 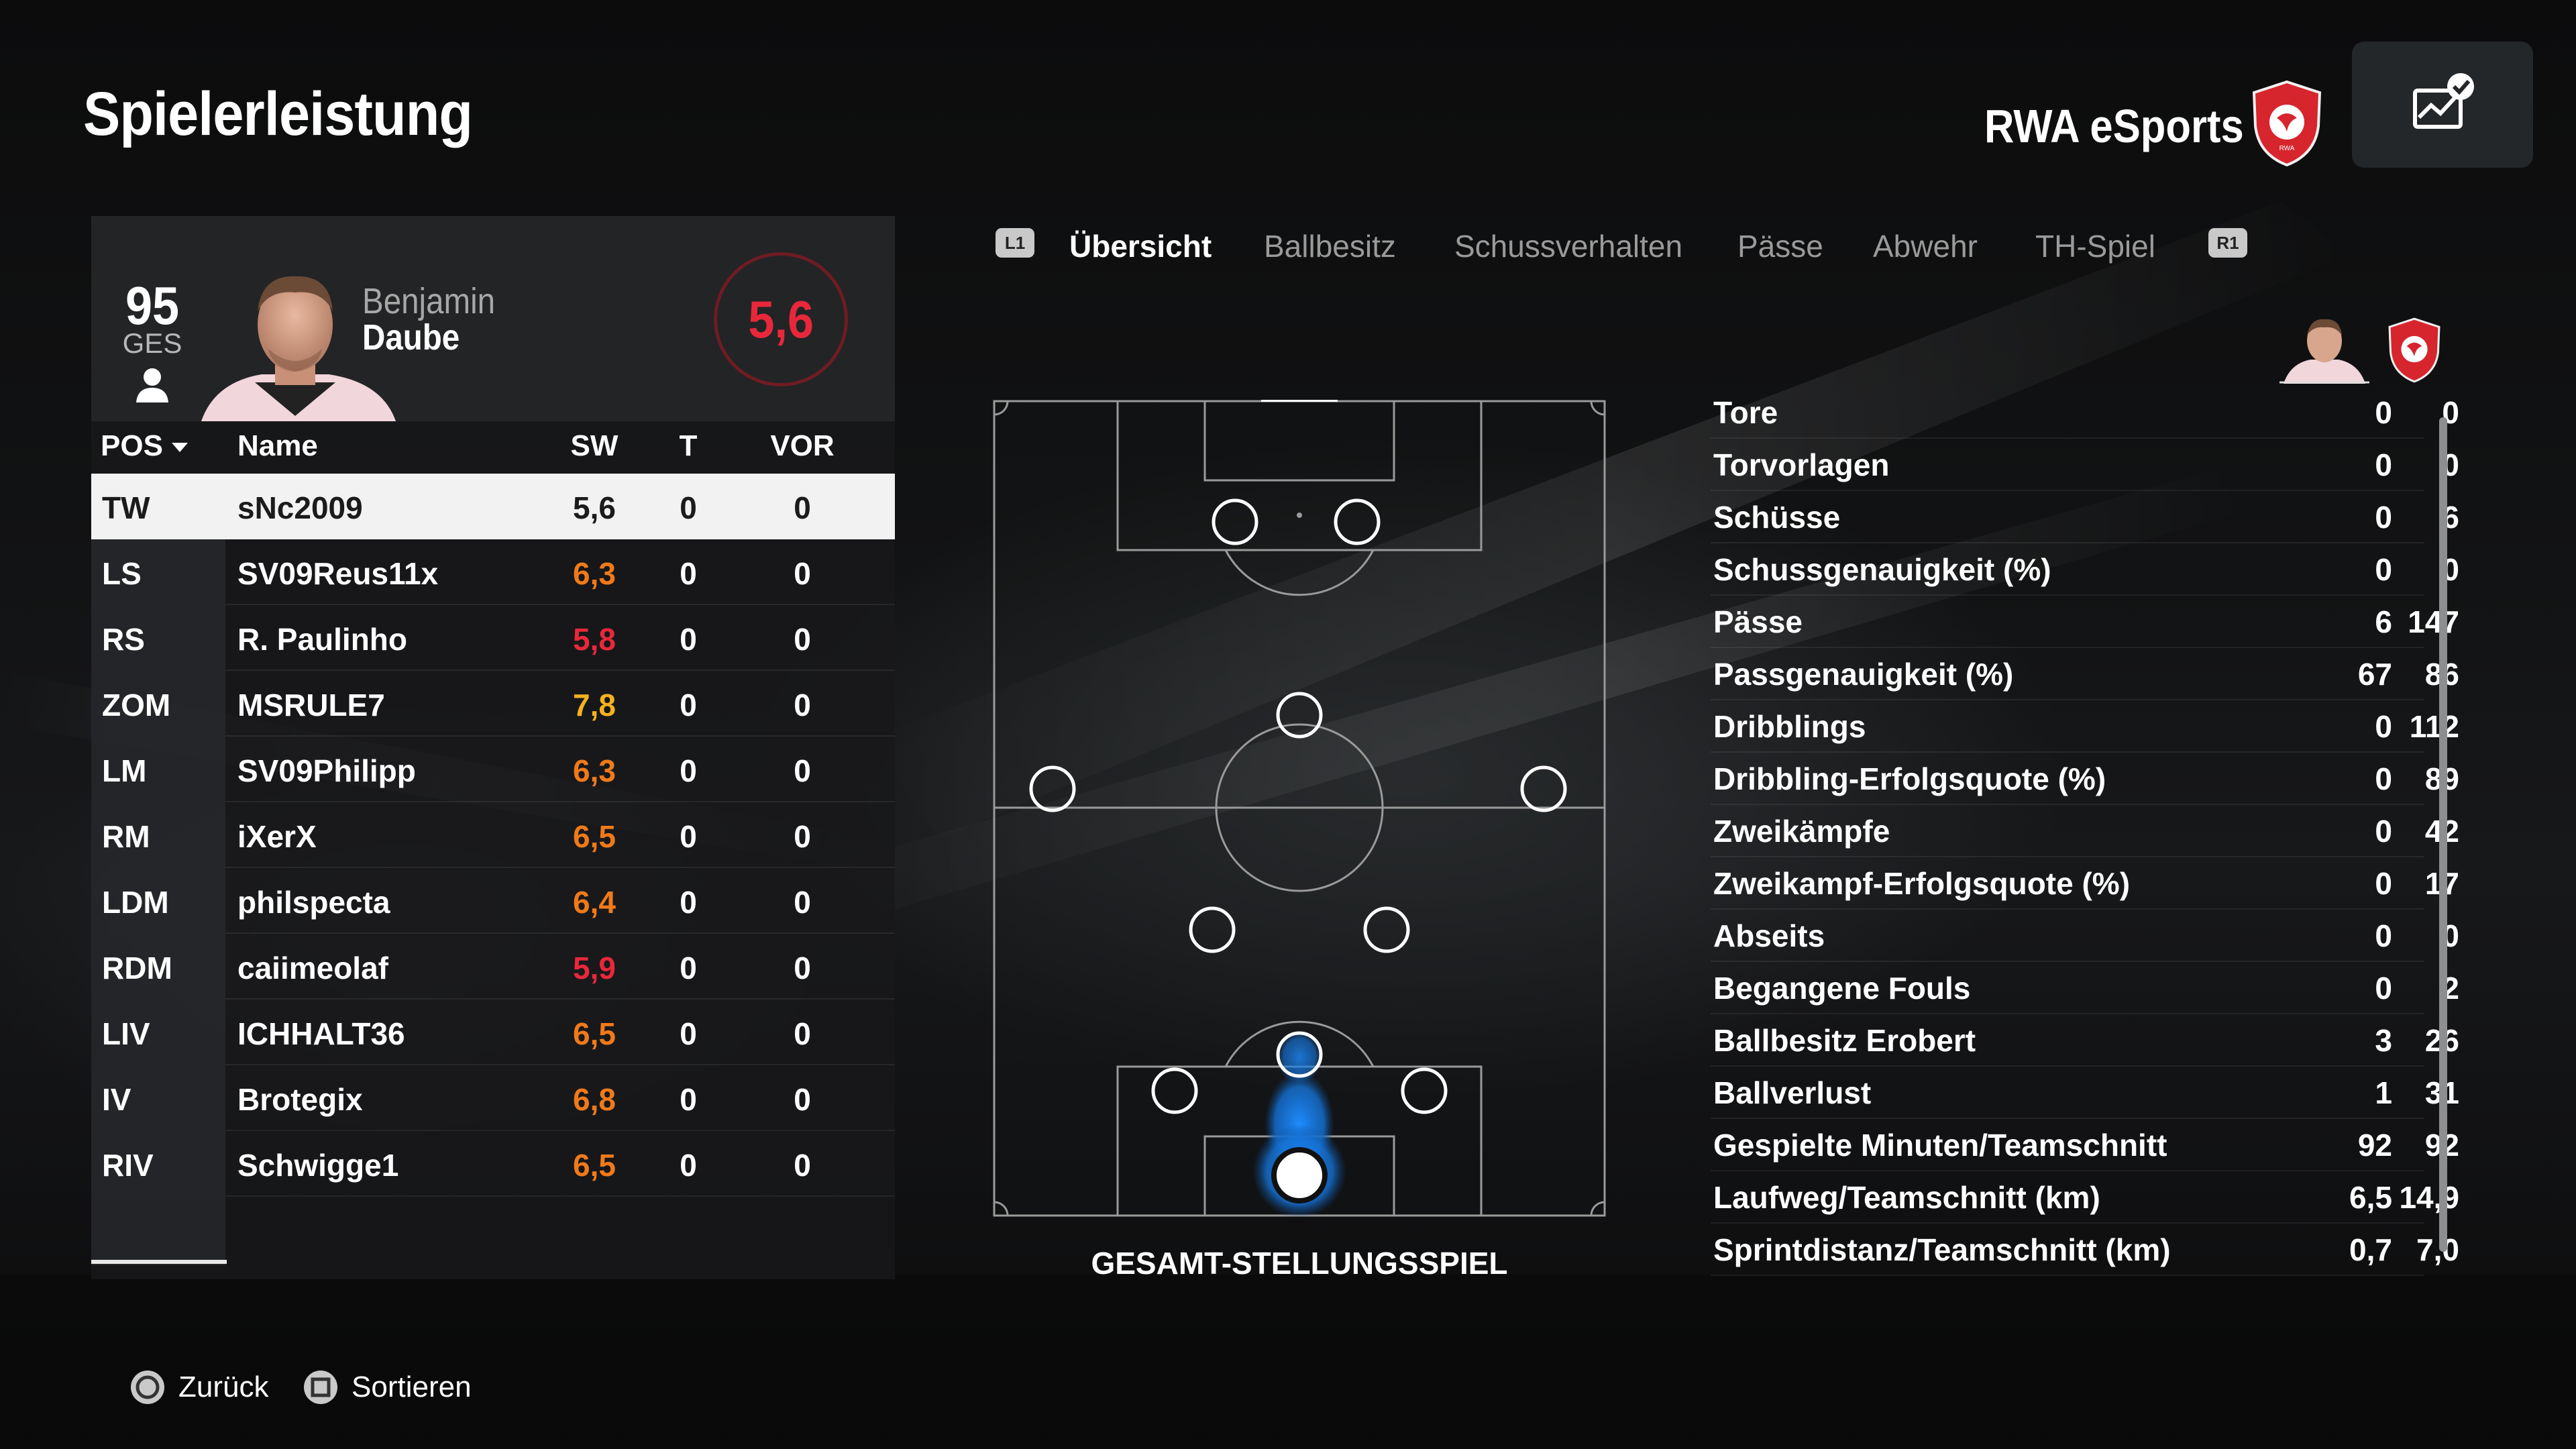 I want to click on player-rating: 5,6, so click(x=781, y=319).